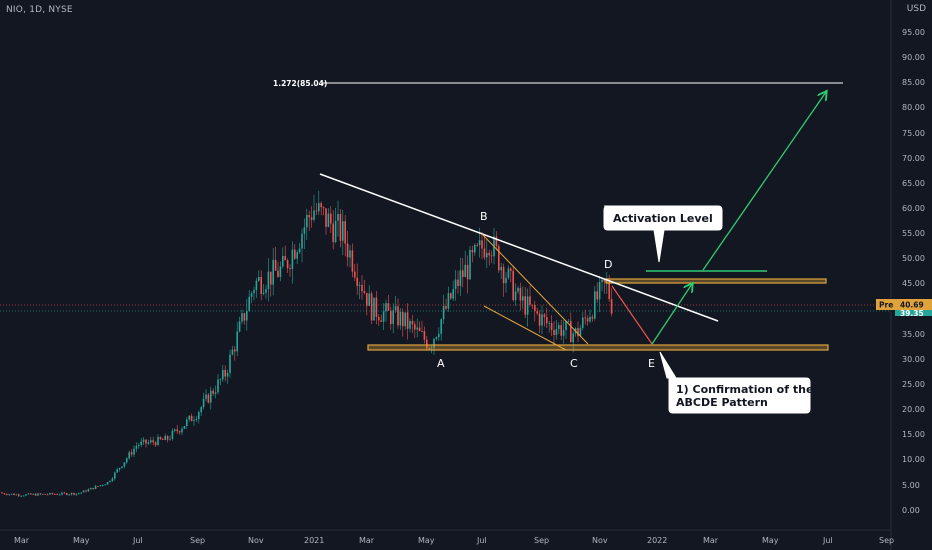  Describe the element at coordinates (716, 281) in the screenshot. I see `resistance-zone-d` at that location.